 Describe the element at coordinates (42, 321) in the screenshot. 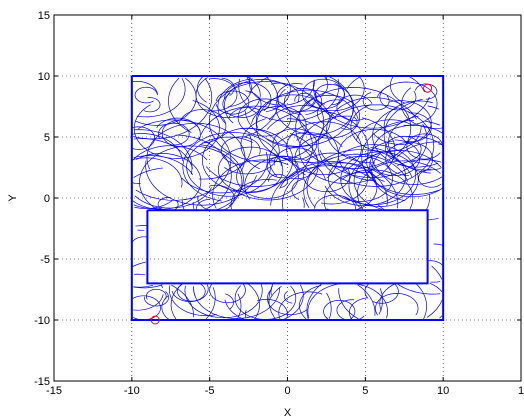

I see `y-tick-label: -10` at that location.